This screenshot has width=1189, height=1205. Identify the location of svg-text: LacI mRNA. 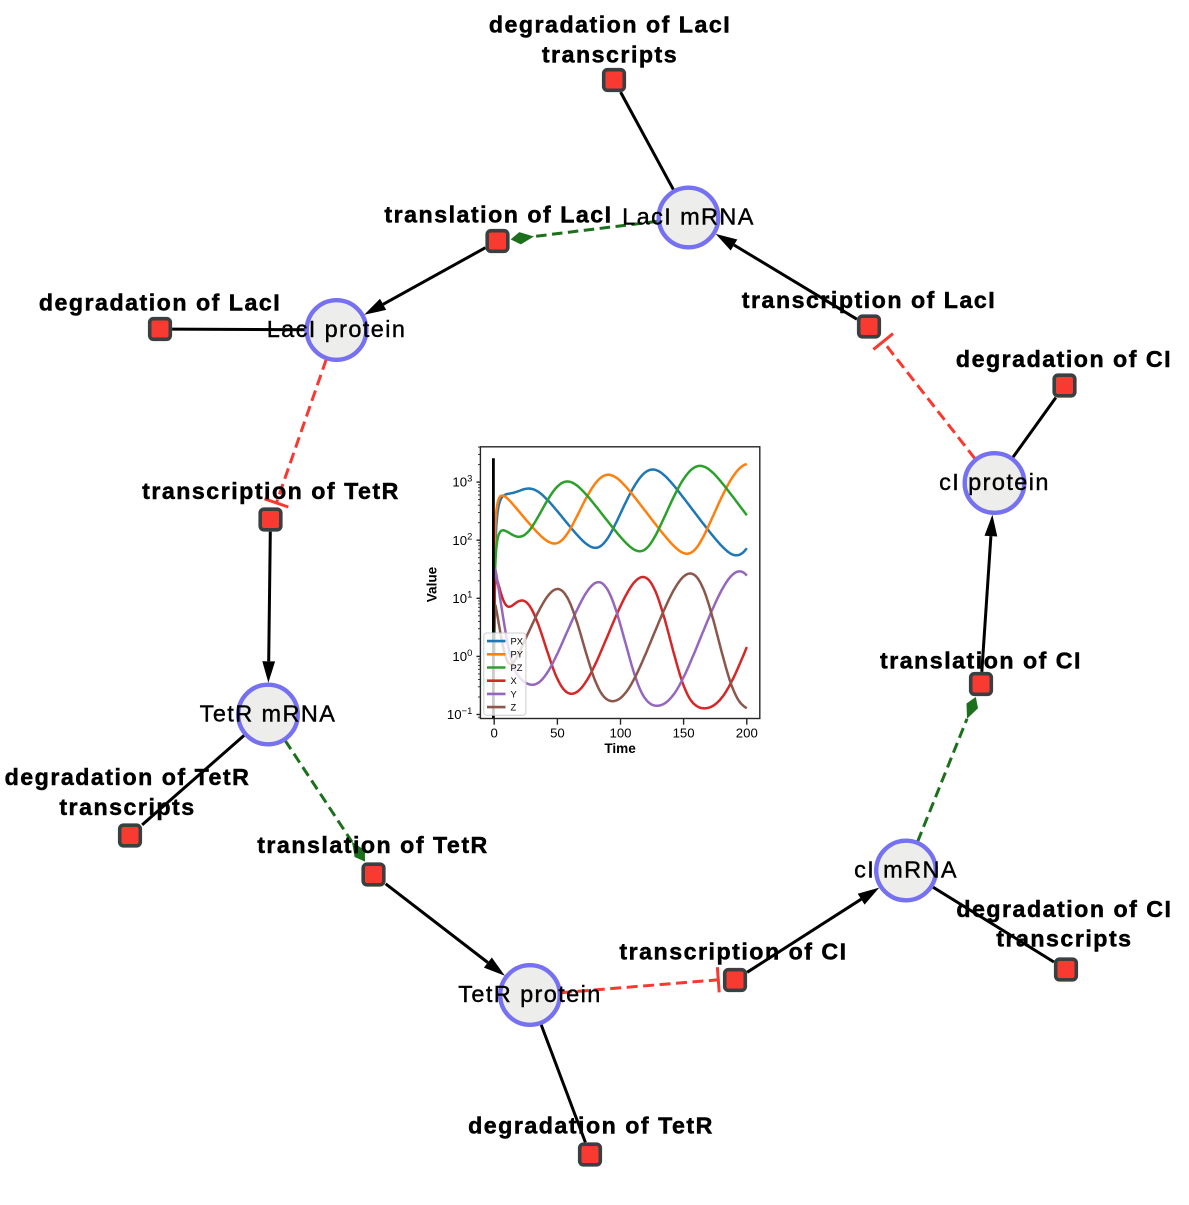
(688, 217).